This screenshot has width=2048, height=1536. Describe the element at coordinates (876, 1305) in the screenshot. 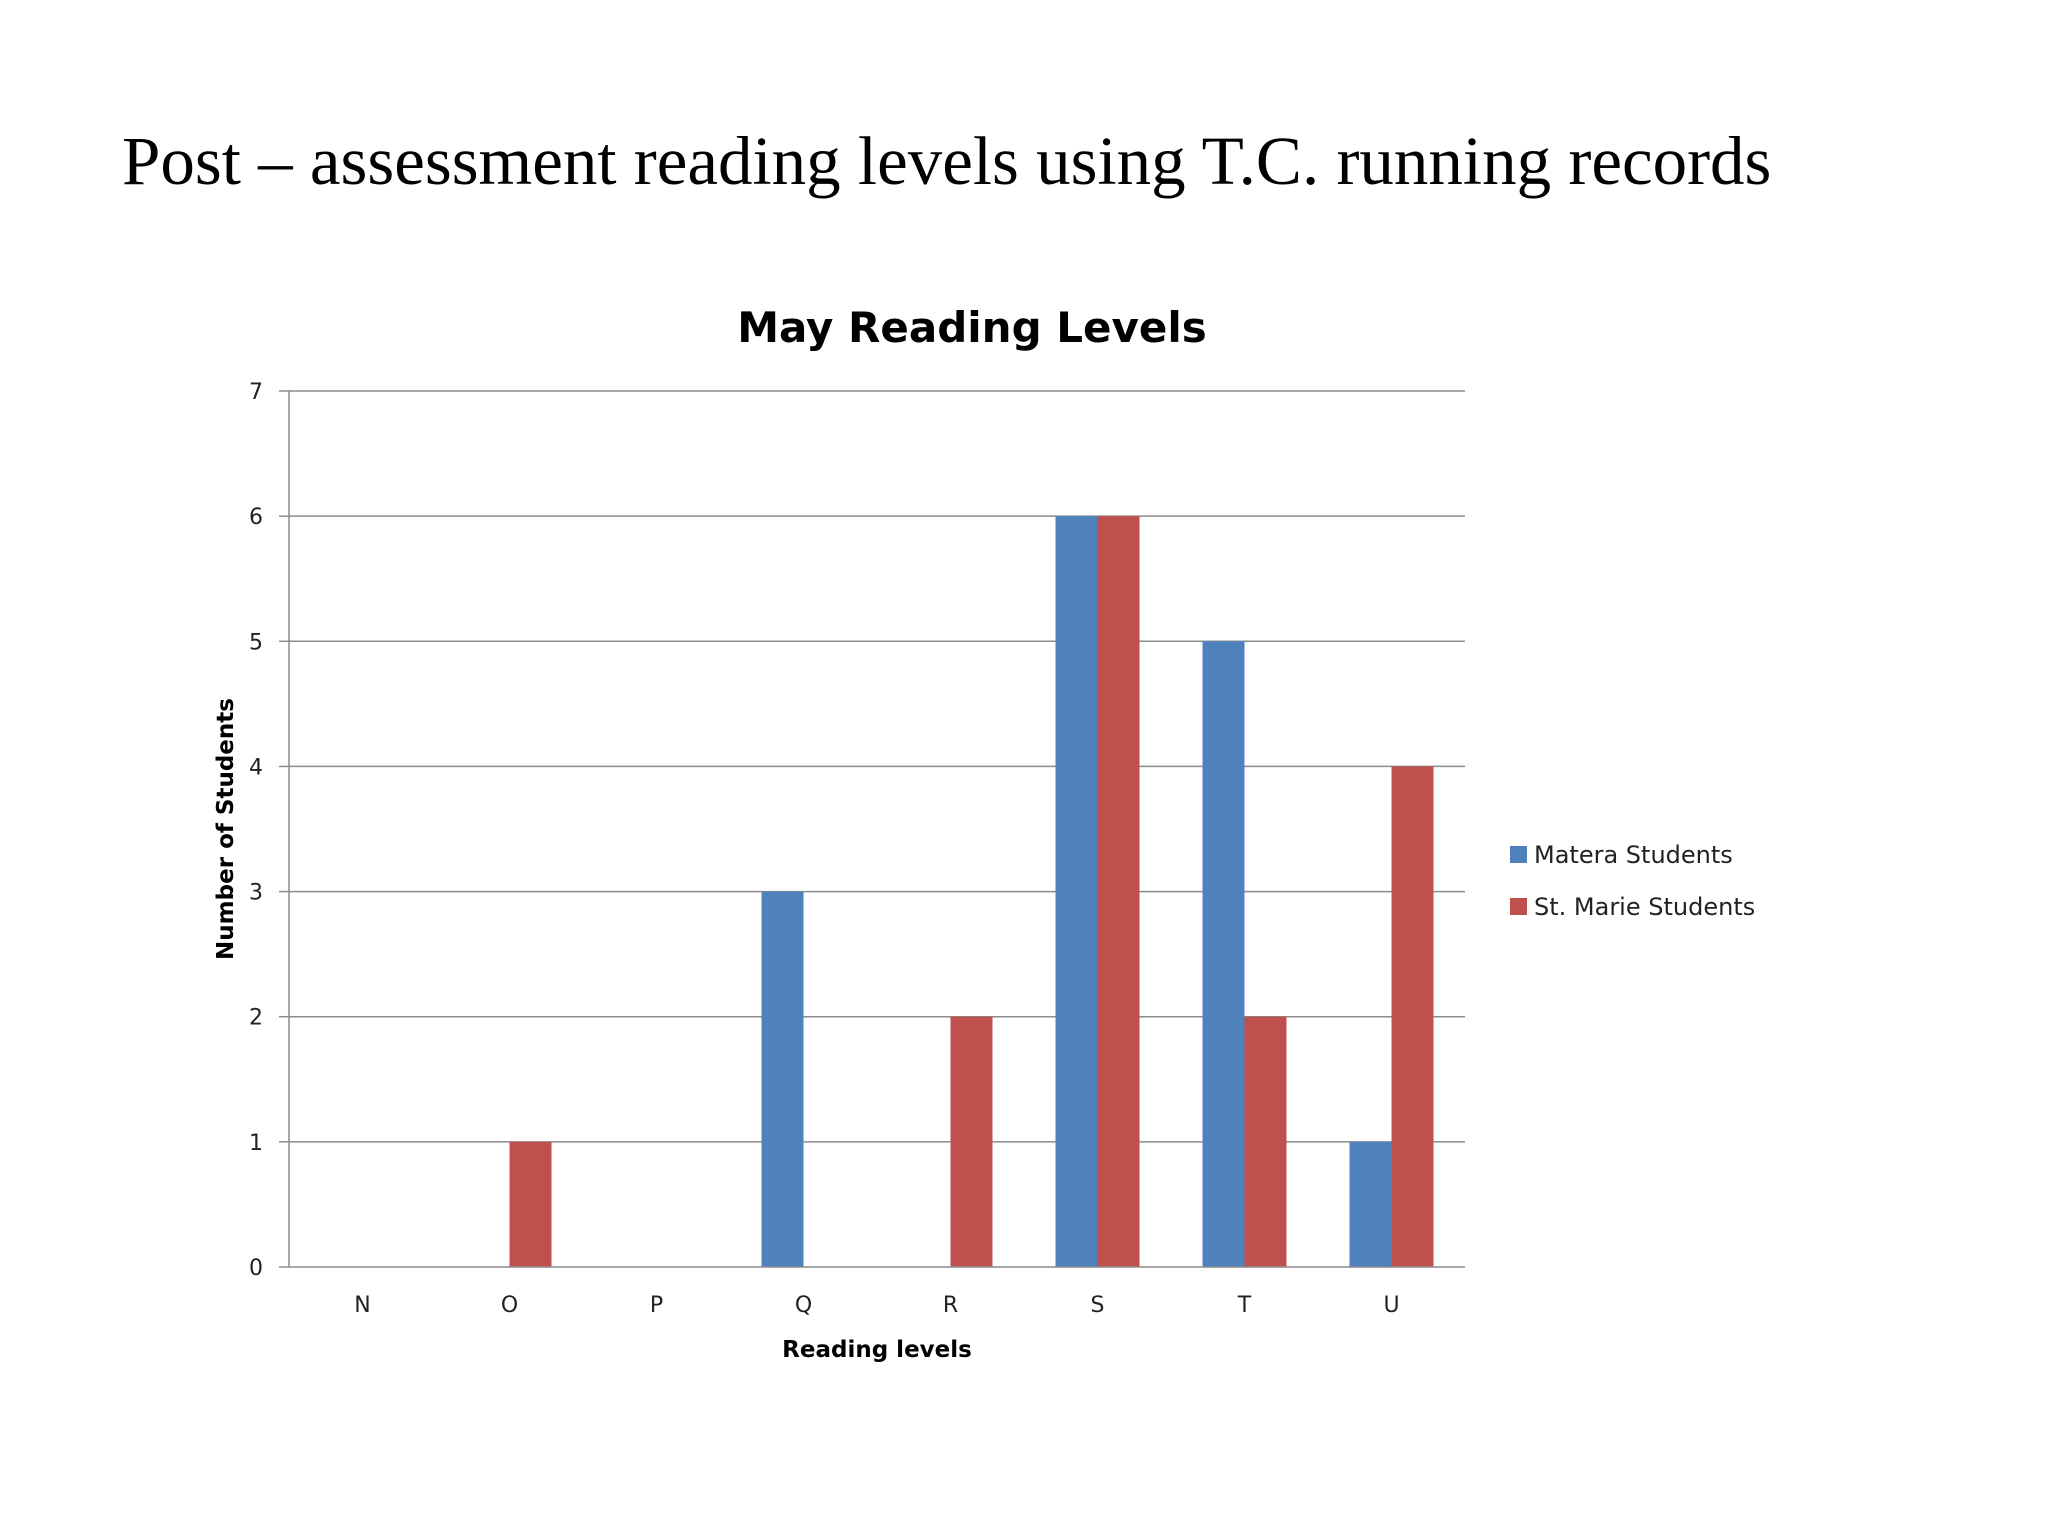

I see `x-tick-labels: N O P Q R S T U` at that location.